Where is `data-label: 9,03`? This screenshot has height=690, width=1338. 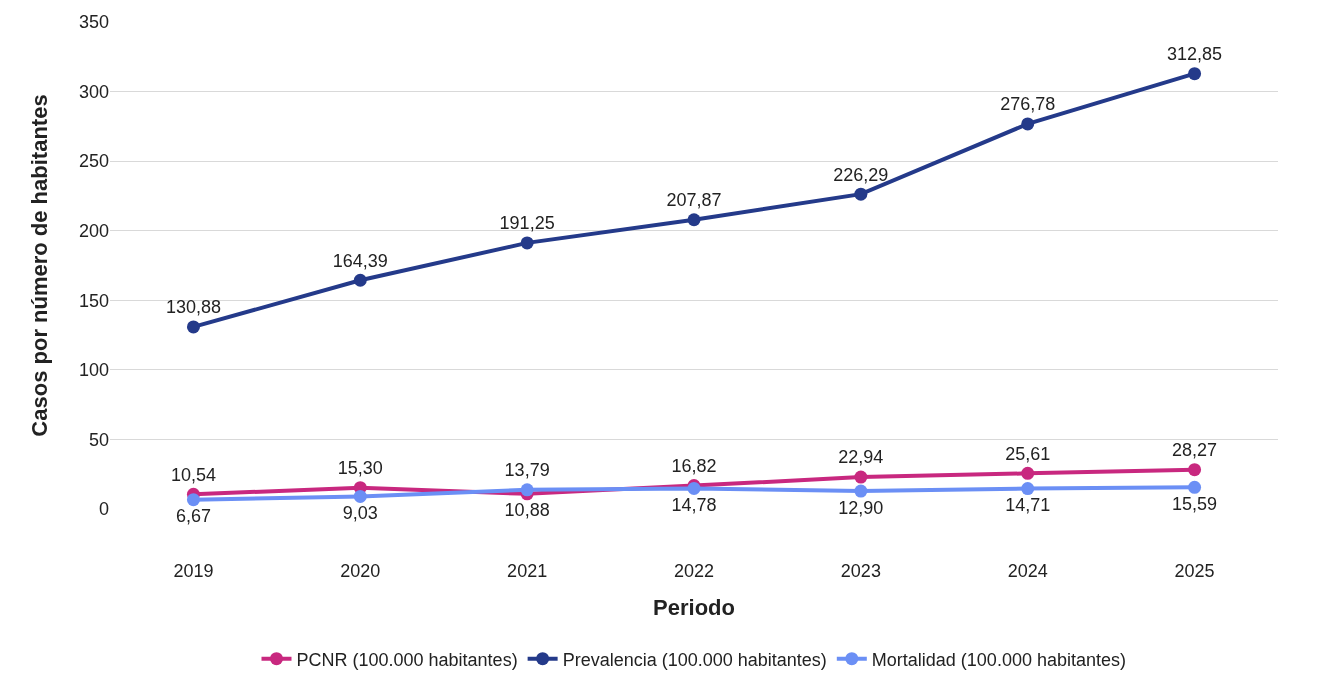 data-label: 9,03 is located at coordinates (360, 513).